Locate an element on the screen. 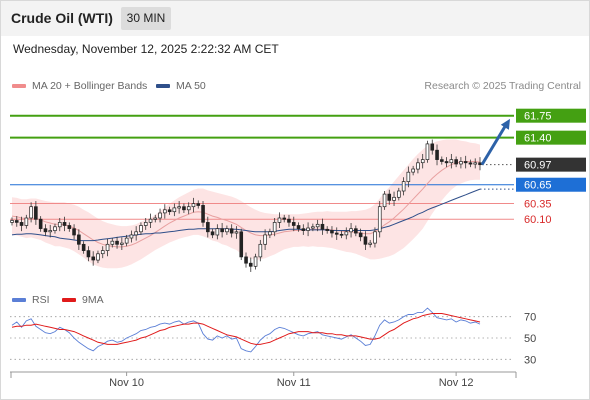 This screenshot has width=590, height=400. legend-ma20-swatch is located at coordinates (19, 86).